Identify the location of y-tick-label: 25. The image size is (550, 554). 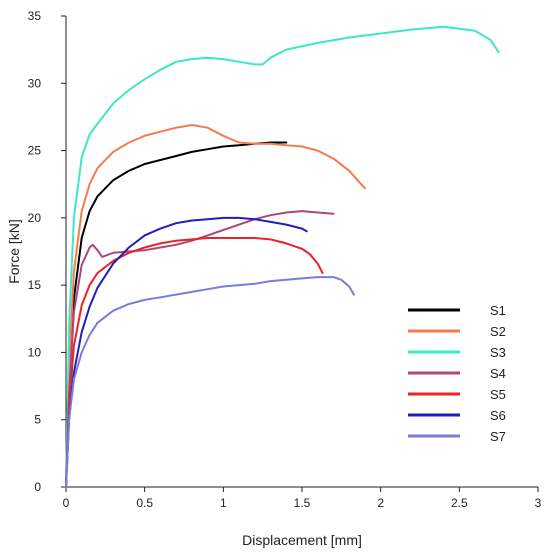
(35, 151).